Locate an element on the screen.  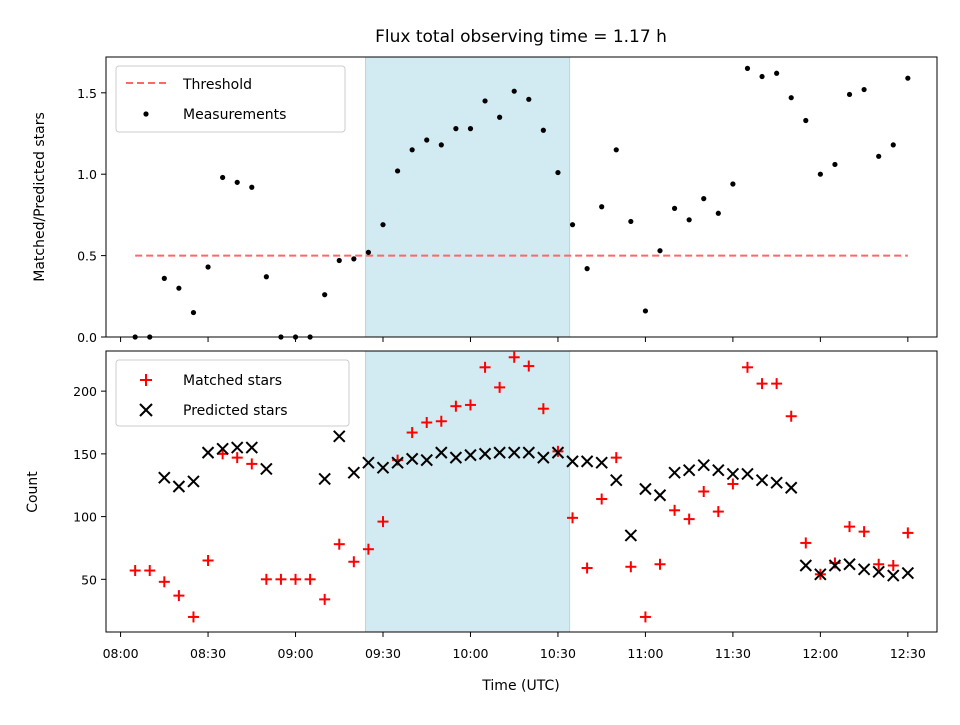
x-tick-label: 10:00 is located at coordinates (470, 653).